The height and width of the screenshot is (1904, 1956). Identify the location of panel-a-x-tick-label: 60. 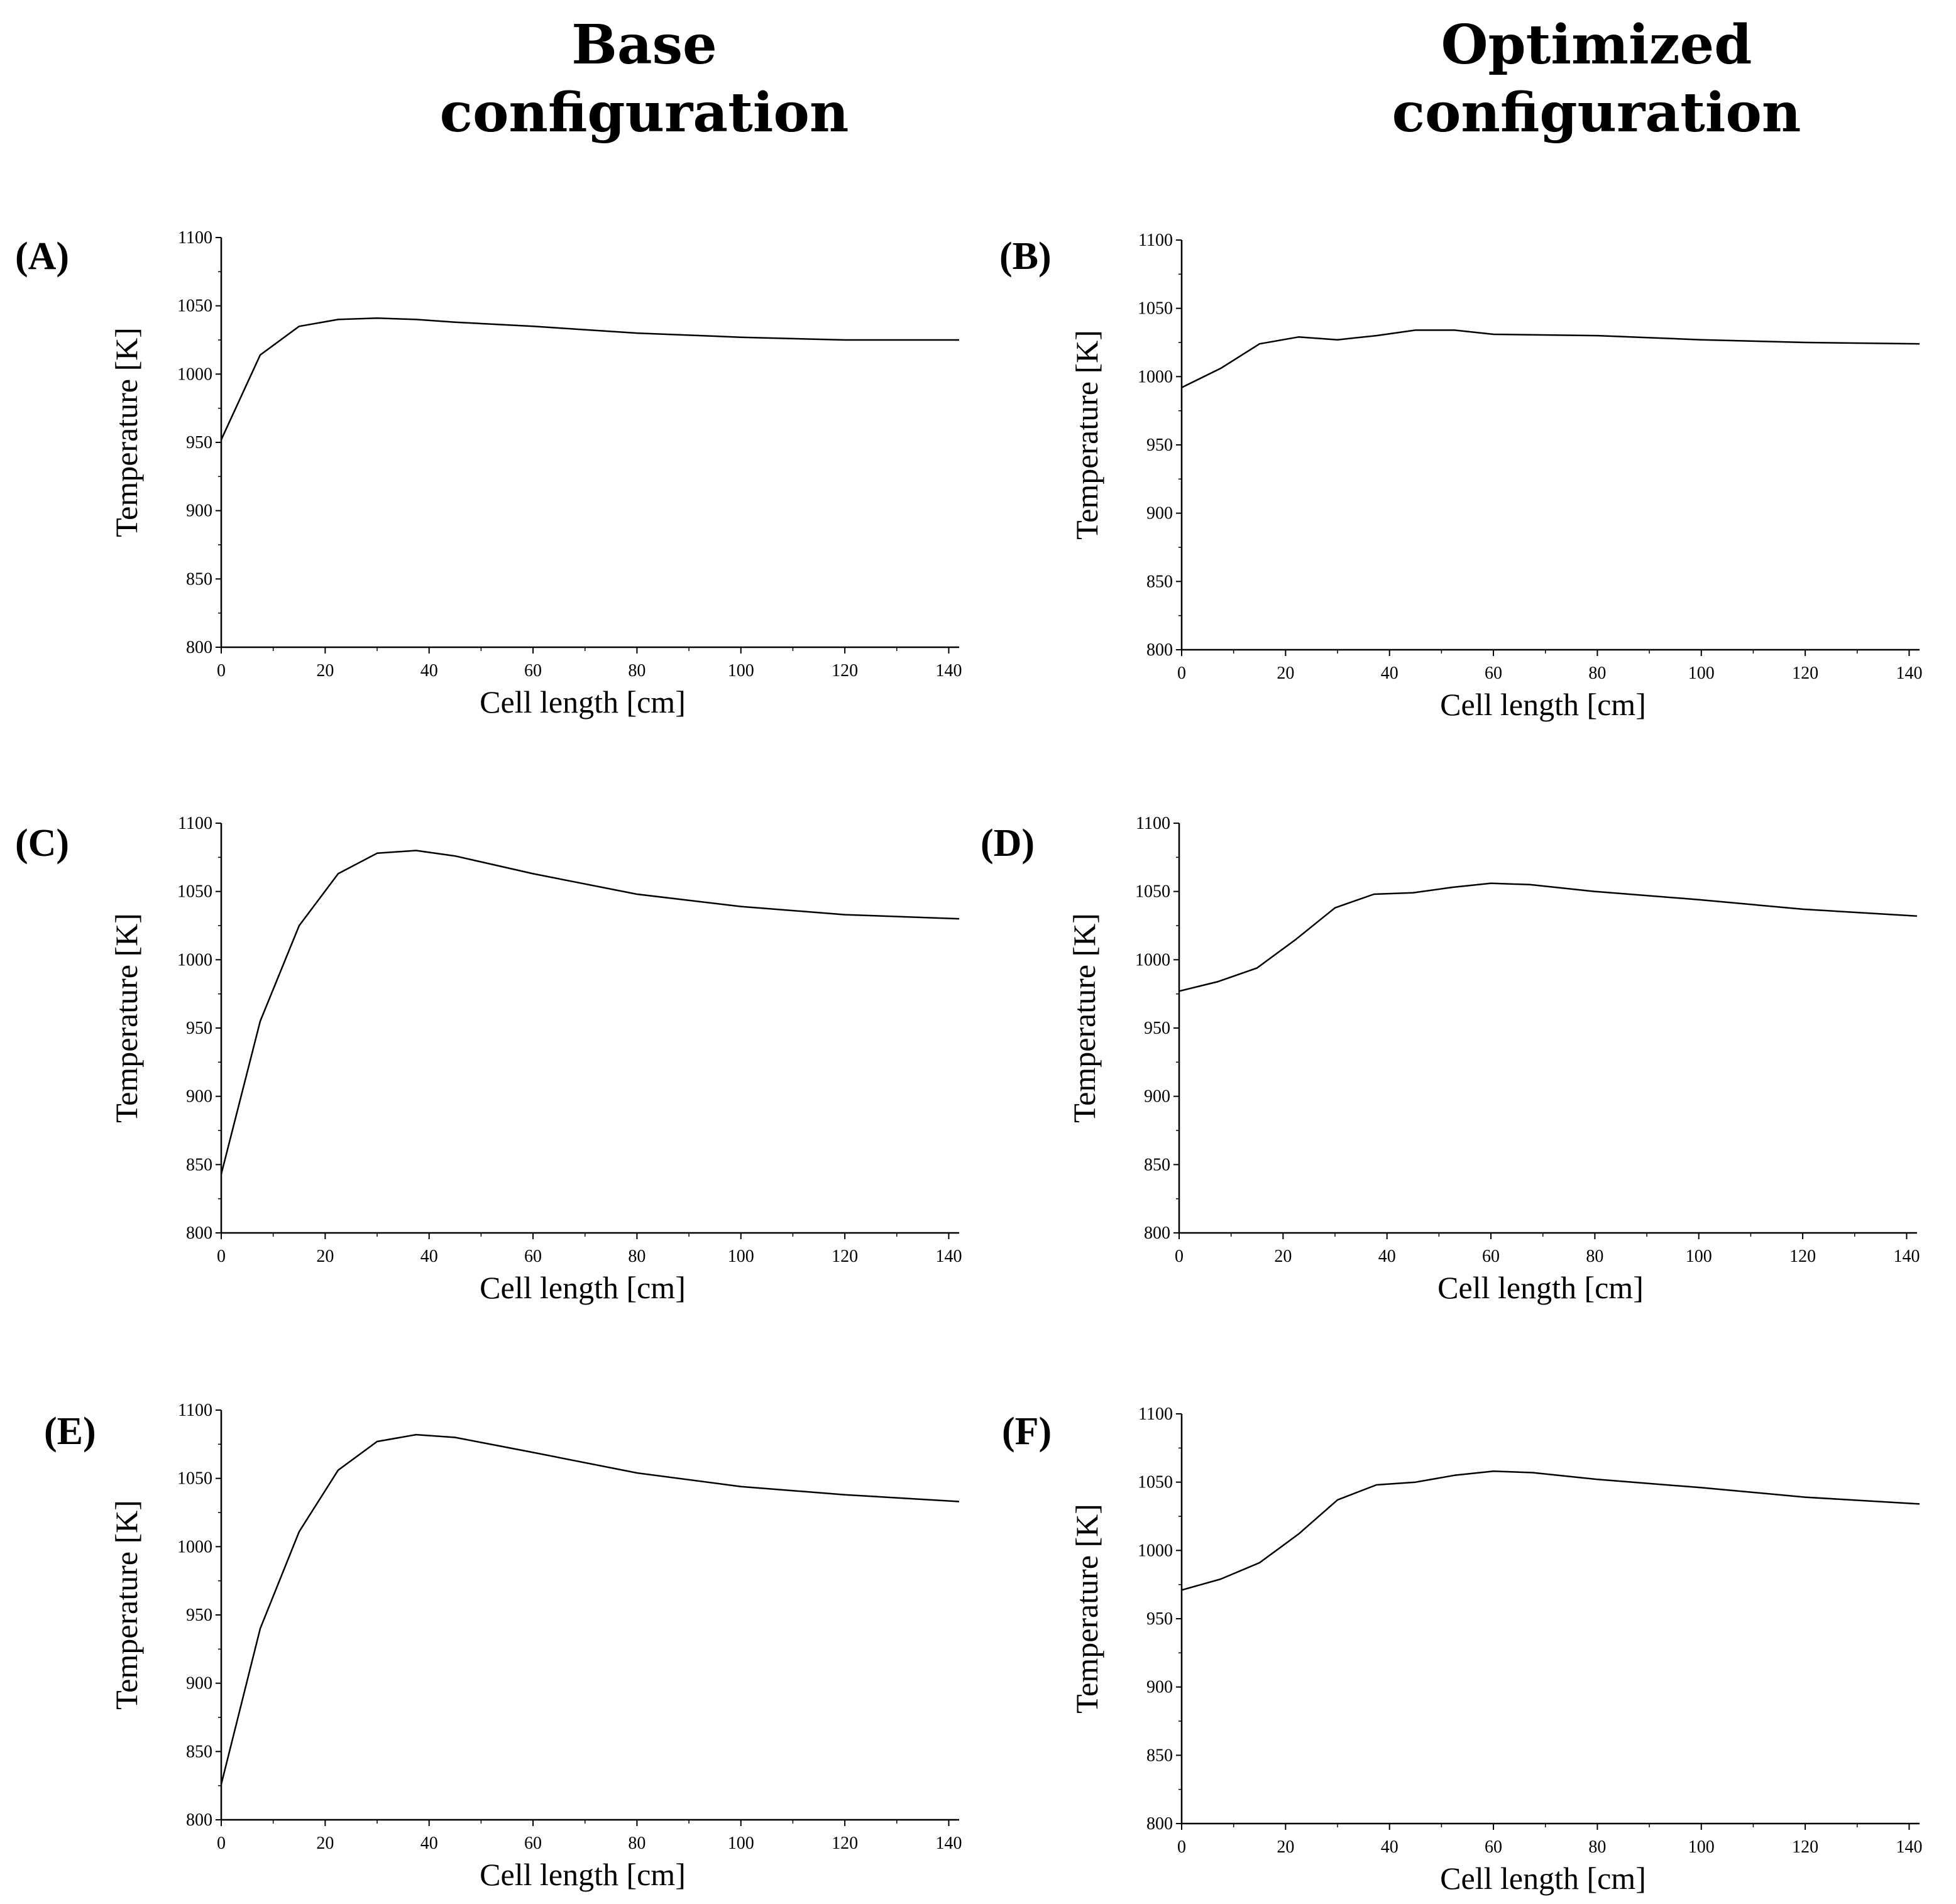
(533, 671).